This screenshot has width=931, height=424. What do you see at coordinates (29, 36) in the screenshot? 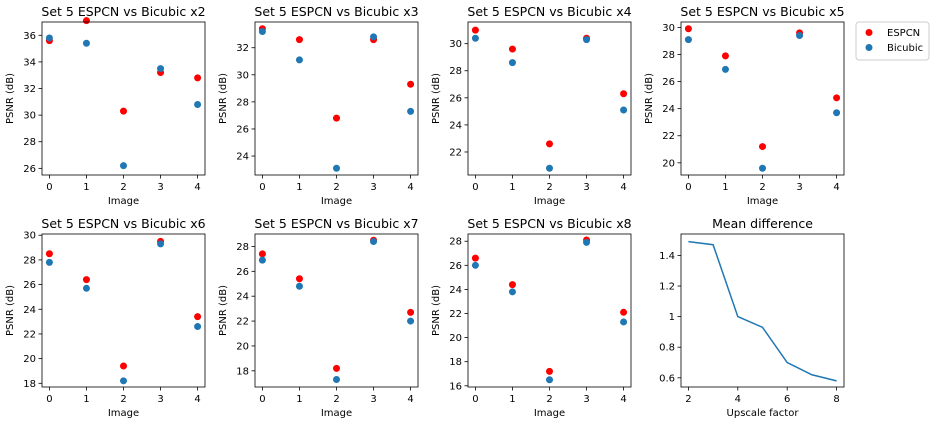
I see `y-tick-label: 36` at bounding box center [29, 36].